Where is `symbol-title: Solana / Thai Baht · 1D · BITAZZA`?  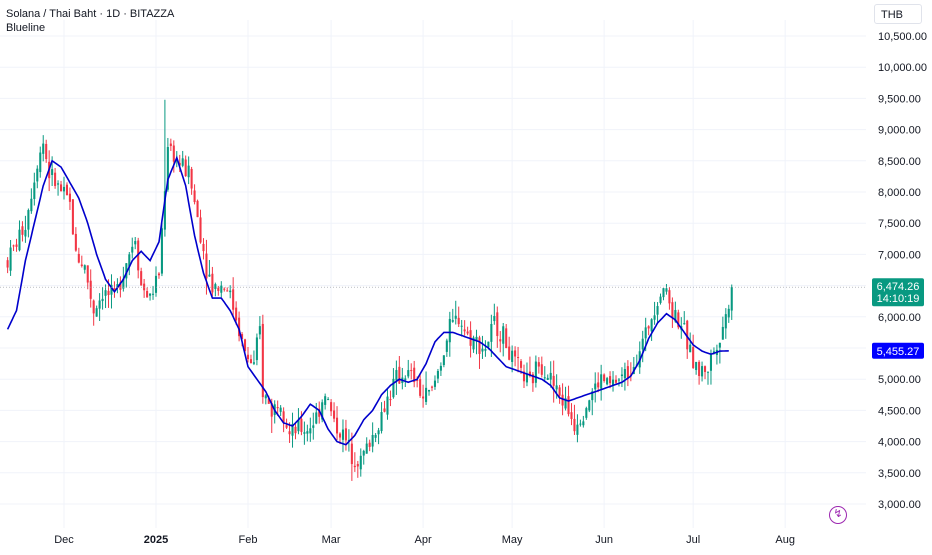 symbol-title: Solana / Thai Baht · 1D · BITAZZA is located at coordinates (90, 14).